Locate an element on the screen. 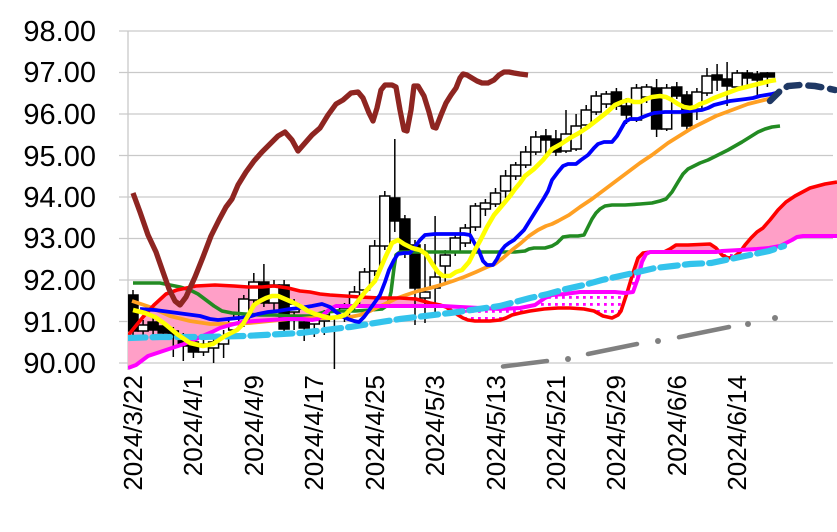 This screenshot has width=837, height=532. svg-text: 2024/6/14 is located at coordinates (737, 433).